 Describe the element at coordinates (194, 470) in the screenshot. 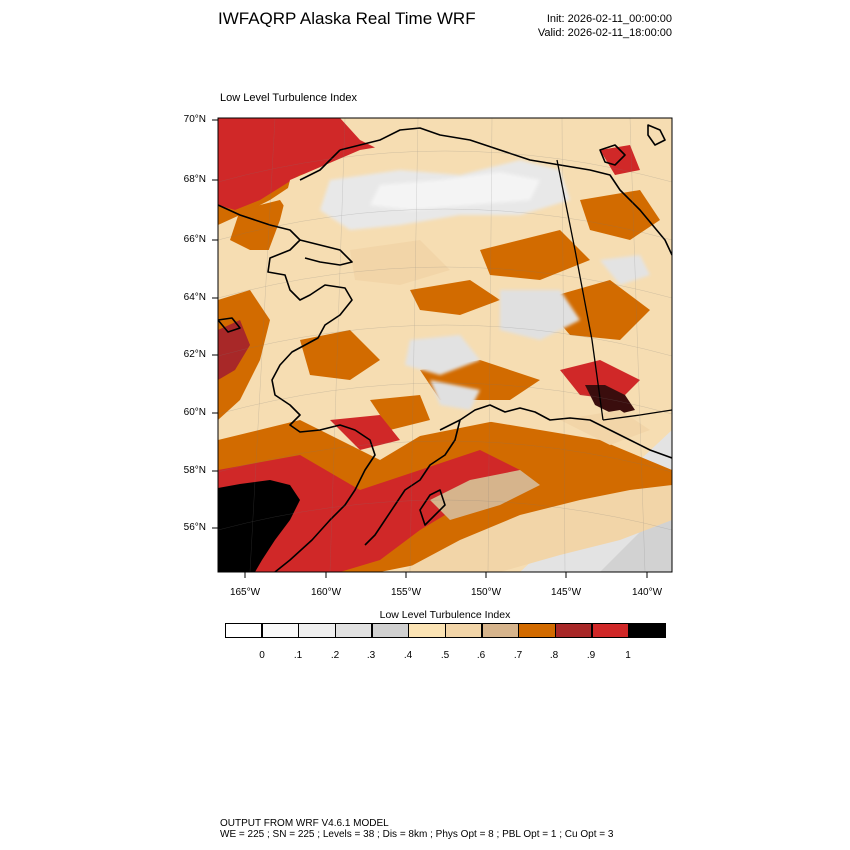

I see `lat-label-58: 58°N` at that location.